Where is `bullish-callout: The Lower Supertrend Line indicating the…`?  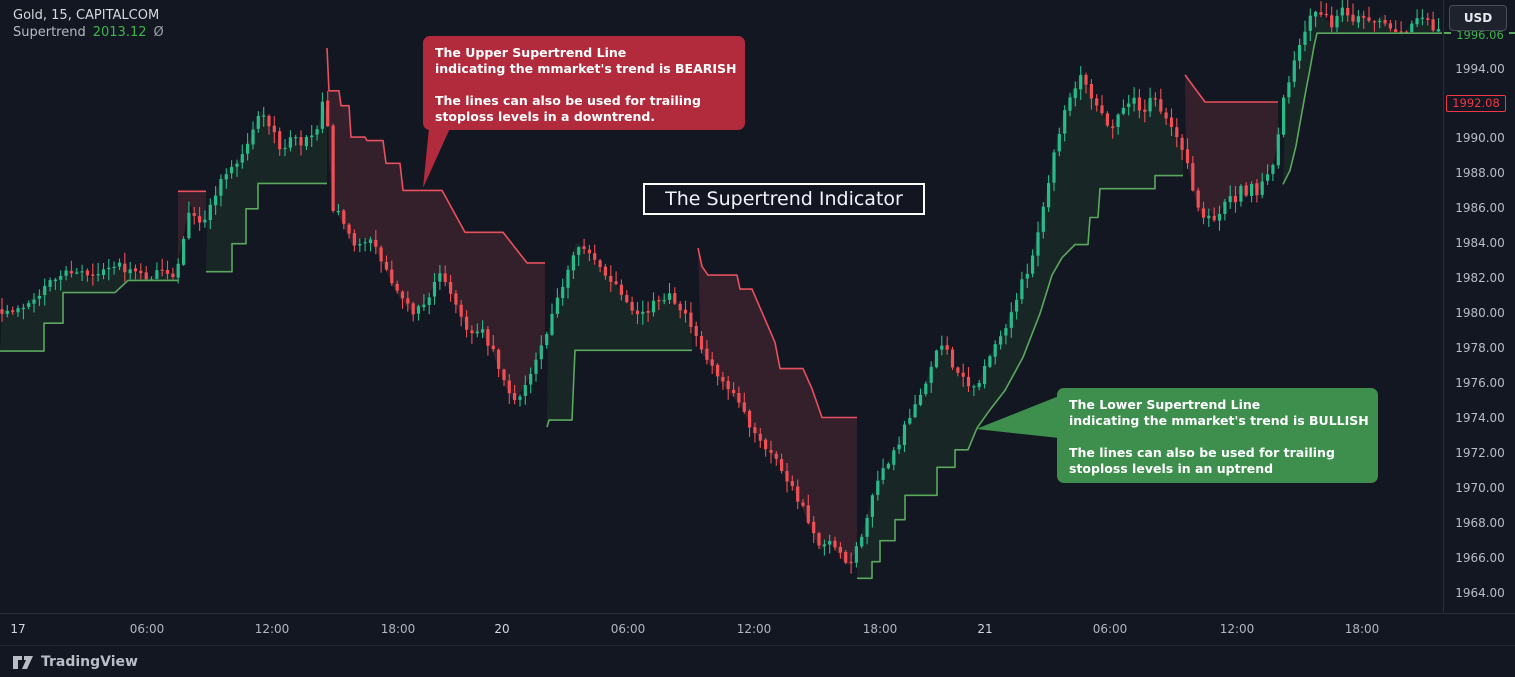 bullish-callout: The Lower Supertrend Line indicating the… is located at coordinates (1217, 435).